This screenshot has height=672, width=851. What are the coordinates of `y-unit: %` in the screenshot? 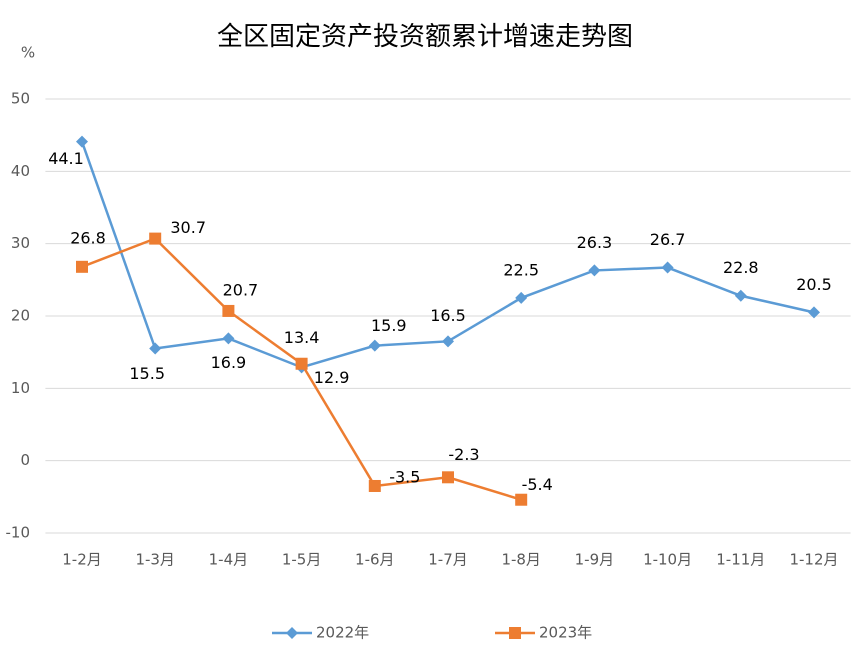 It's located at (28, 53).